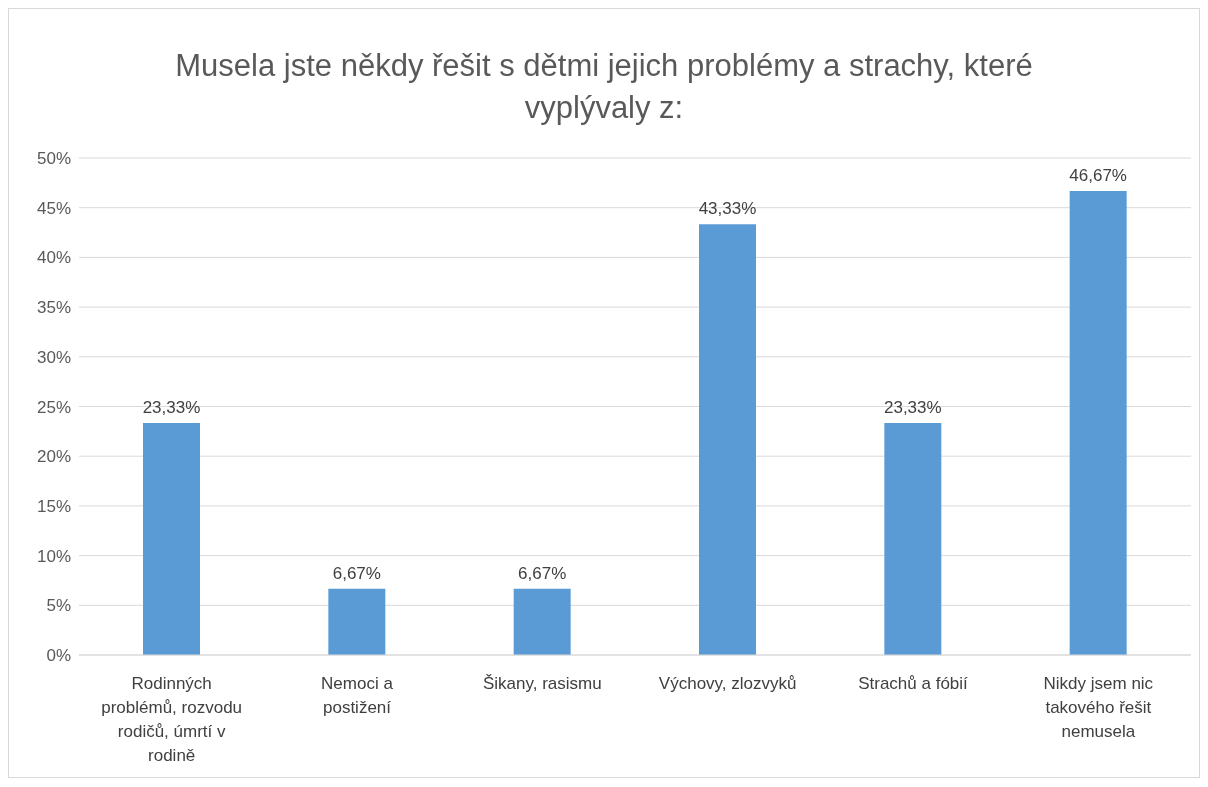 The height and width of the screenshot is (787, 1208). I want to click on data-label: 43,33%, so click(727, 209).